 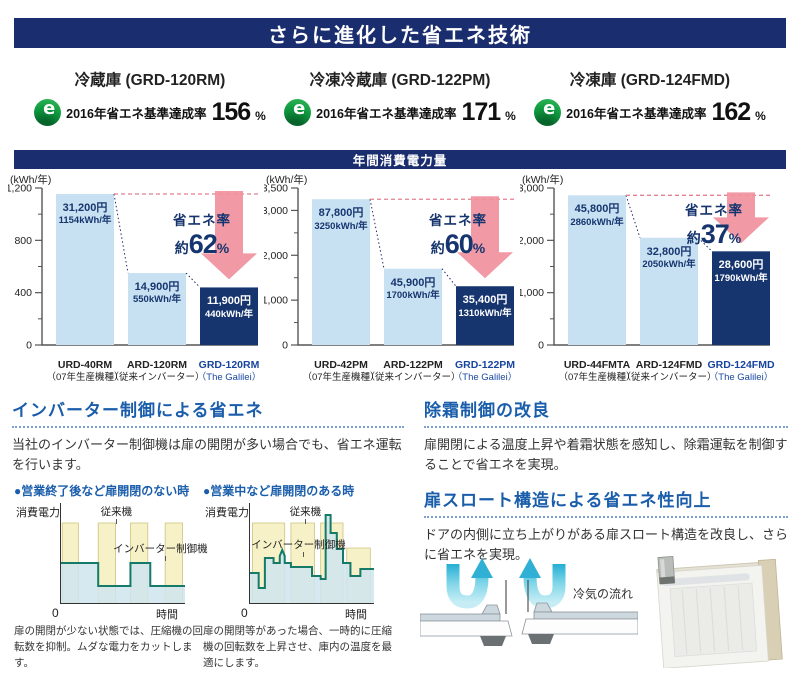 I want to click on cold-air-arrow-right, so click(x=542, y=583).